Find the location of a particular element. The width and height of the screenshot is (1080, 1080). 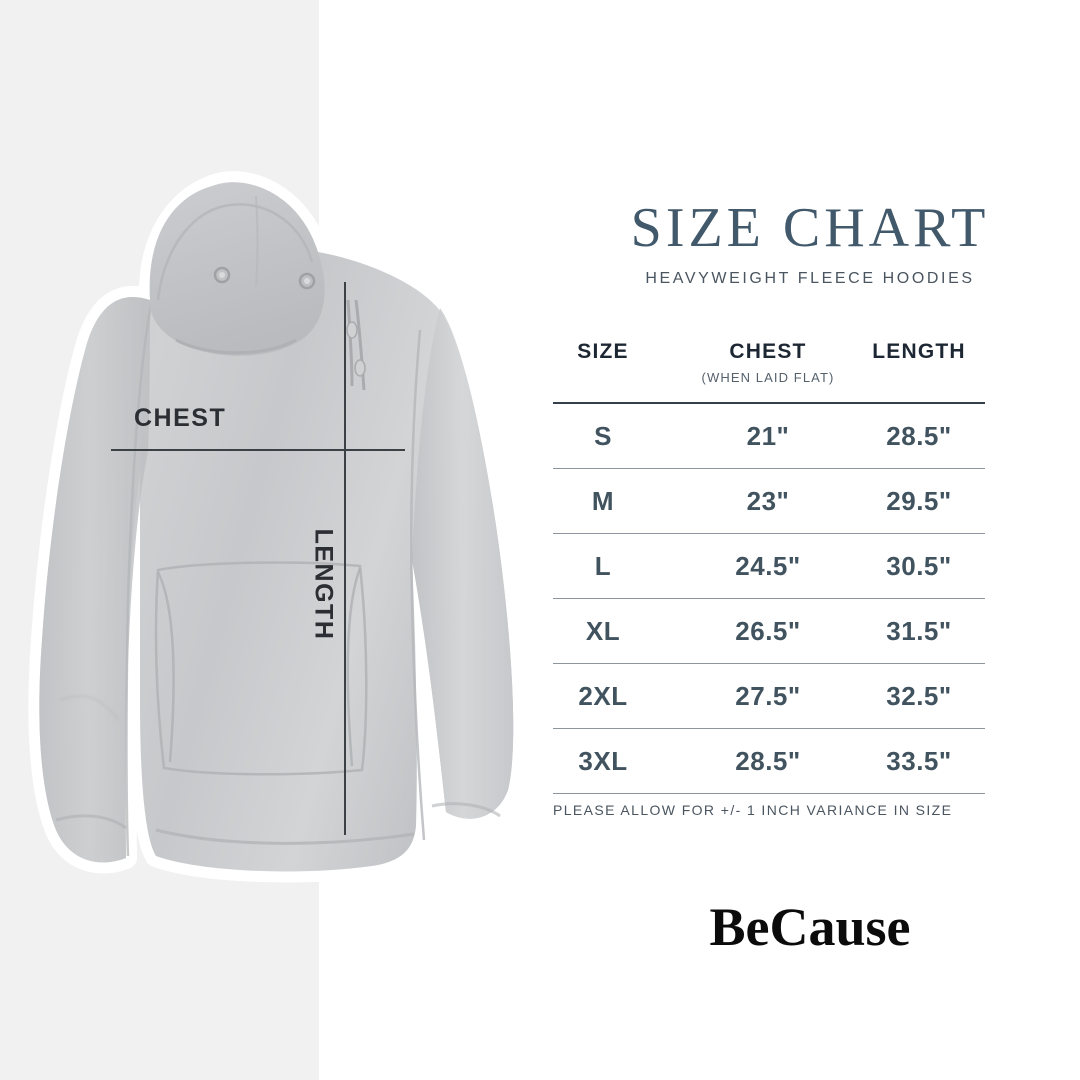

table-row: L 24.5" 30.5" is located at coordinates (769, 566).